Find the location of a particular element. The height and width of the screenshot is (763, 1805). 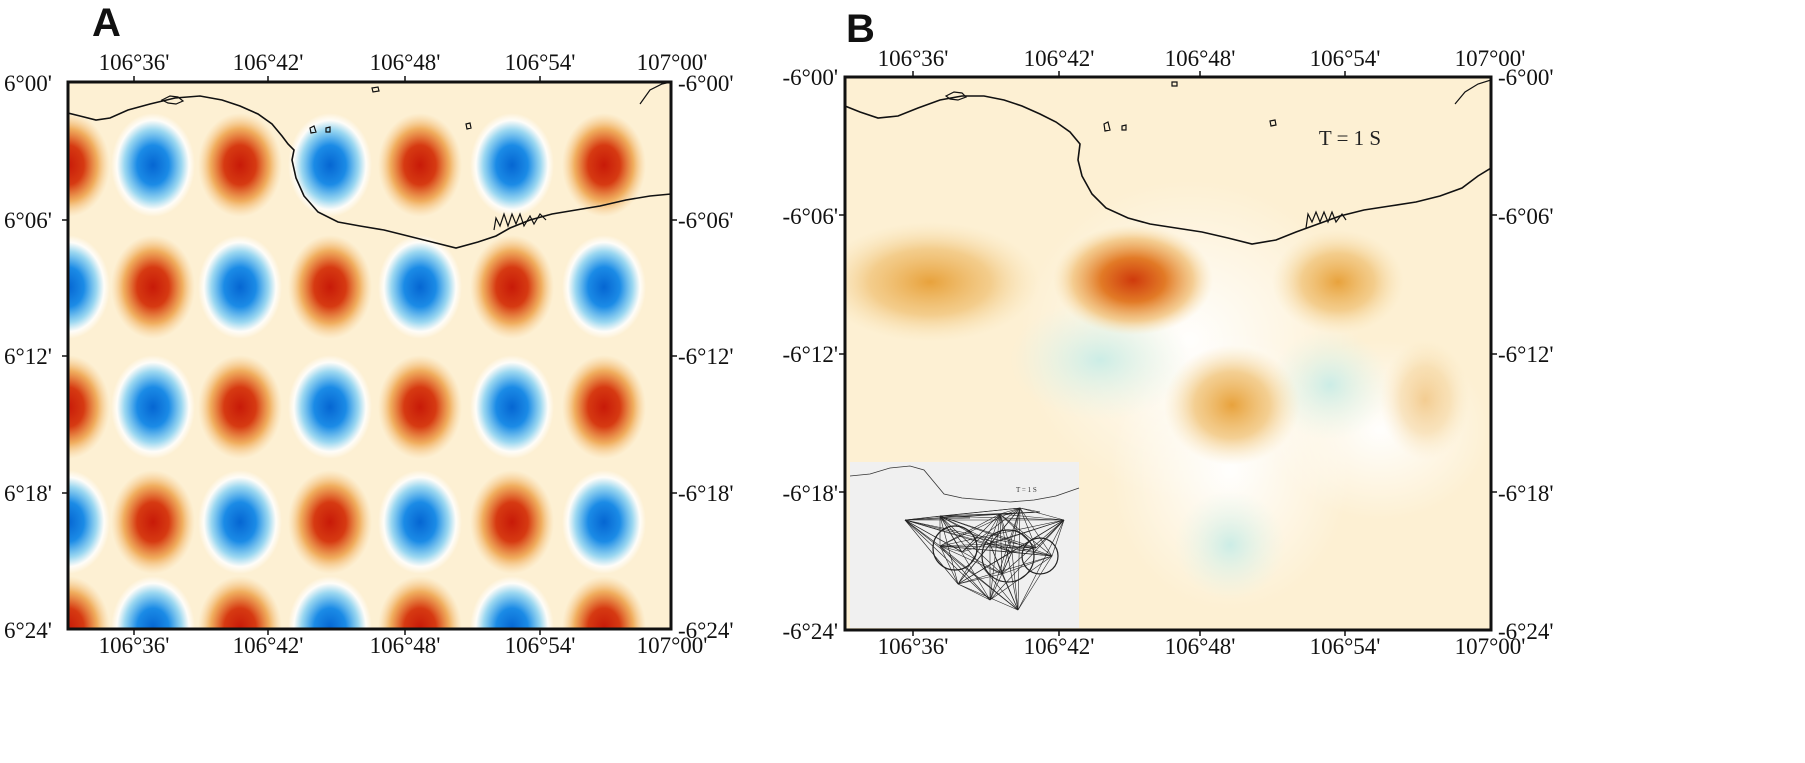

coastline is located at coordinates (1168, 170).